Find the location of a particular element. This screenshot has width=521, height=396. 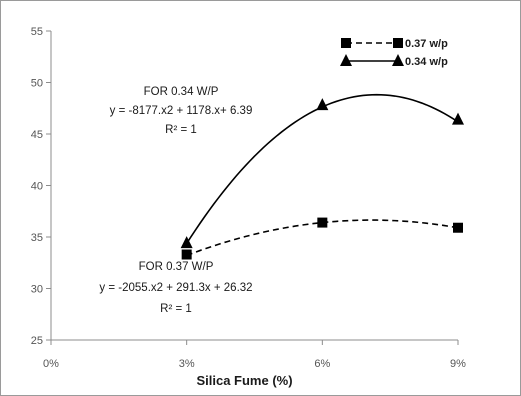

y-tick-label: 55 is located at coordinates (37, 32).